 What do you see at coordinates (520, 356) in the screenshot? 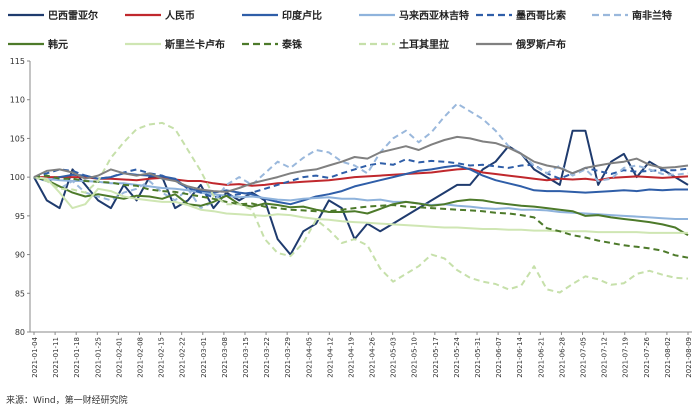
I see `x-tick-label: 2021-06-14` at bounding box center [520, 356].